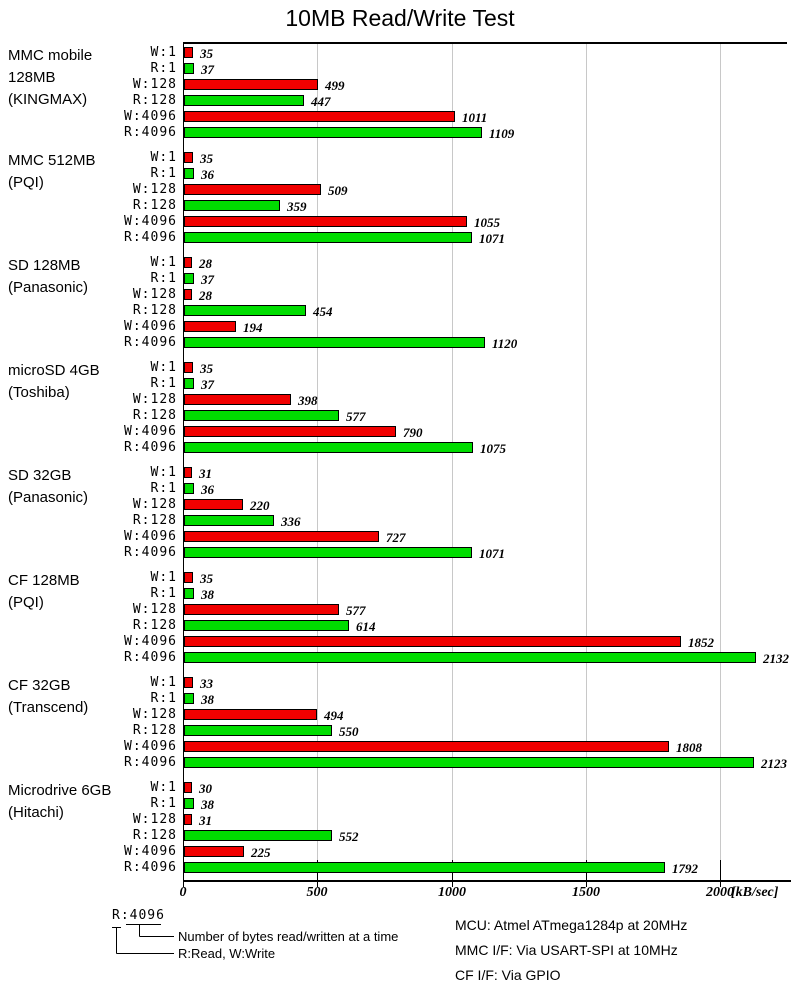  What do you see at coordinates (413, 432) in the screenshot?
I see `bar-value-label: 790` at bounding box center [413, 432].